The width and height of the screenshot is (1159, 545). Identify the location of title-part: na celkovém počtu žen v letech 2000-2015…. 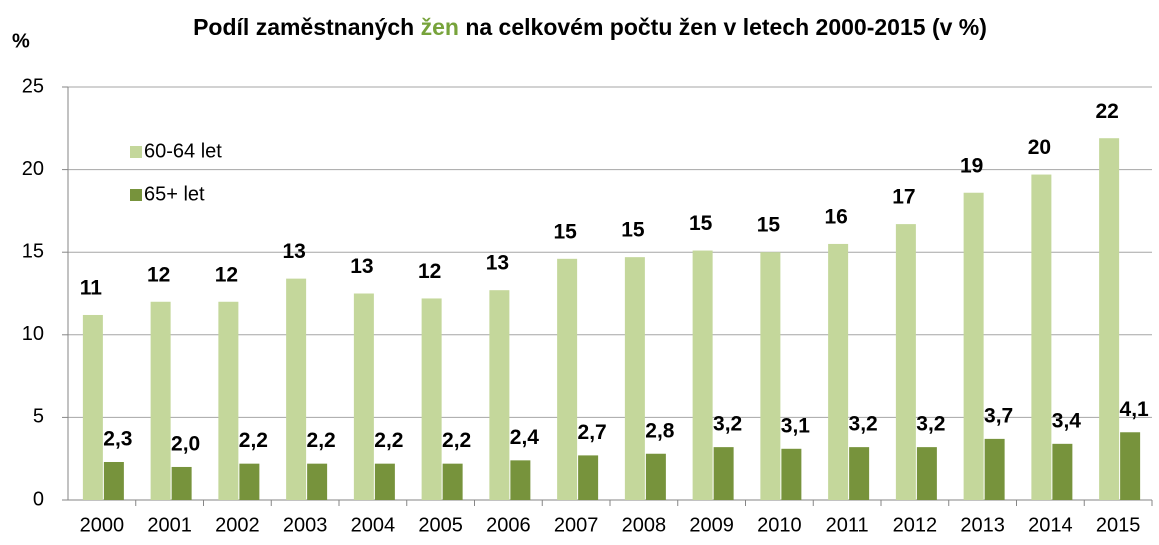
(726, 27).